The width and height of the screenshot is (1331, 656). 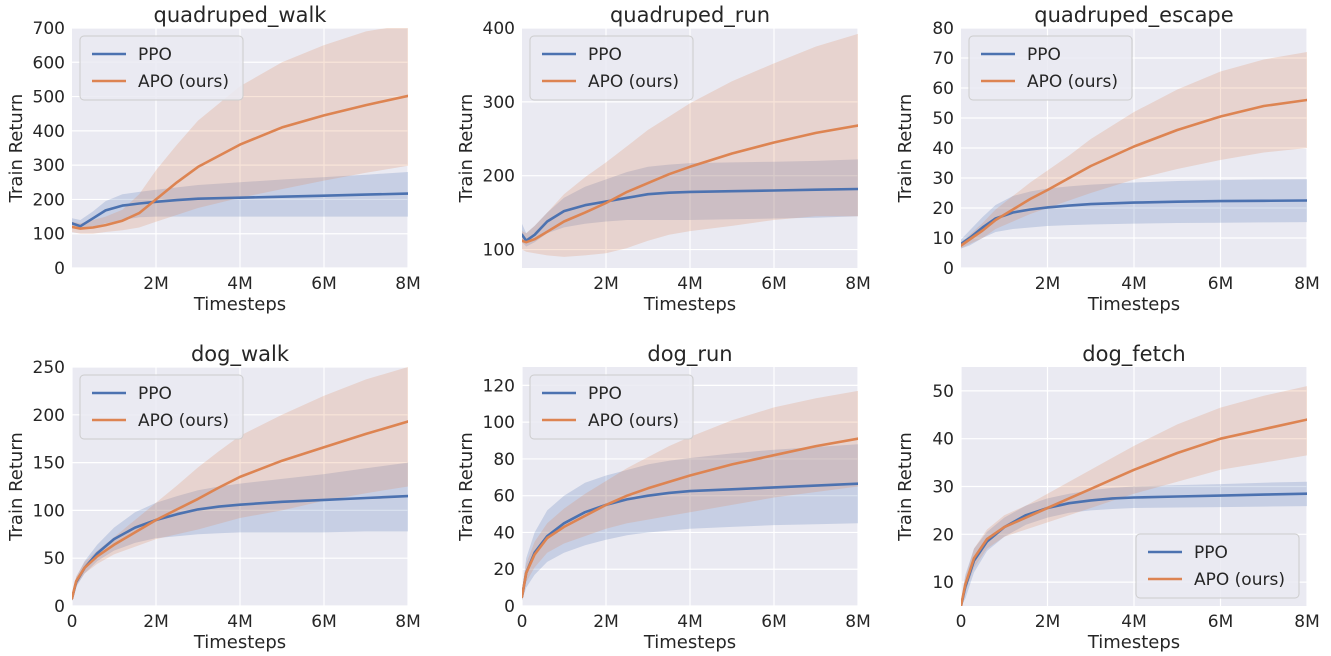 What do you see at coordinates (943, 488) in the screenshot?
I see `y-tick-label: 30` at bounding box center [943, 488].